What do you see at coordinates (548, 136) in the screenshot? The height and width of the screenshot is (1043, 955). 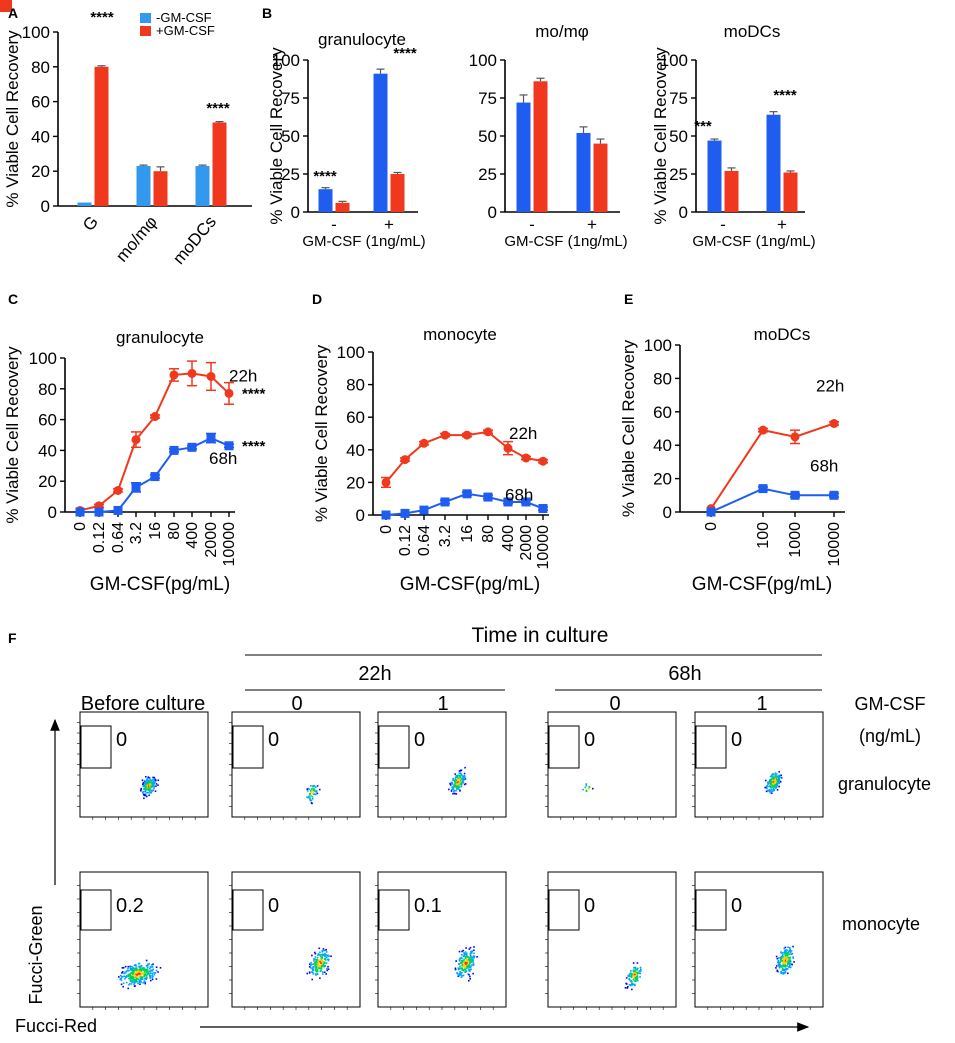 I see `chart-b-2: 0 25 50 75 100 mo/mφ GM-CSF (1ng/mL)- +` at bounding box center [548, 136].